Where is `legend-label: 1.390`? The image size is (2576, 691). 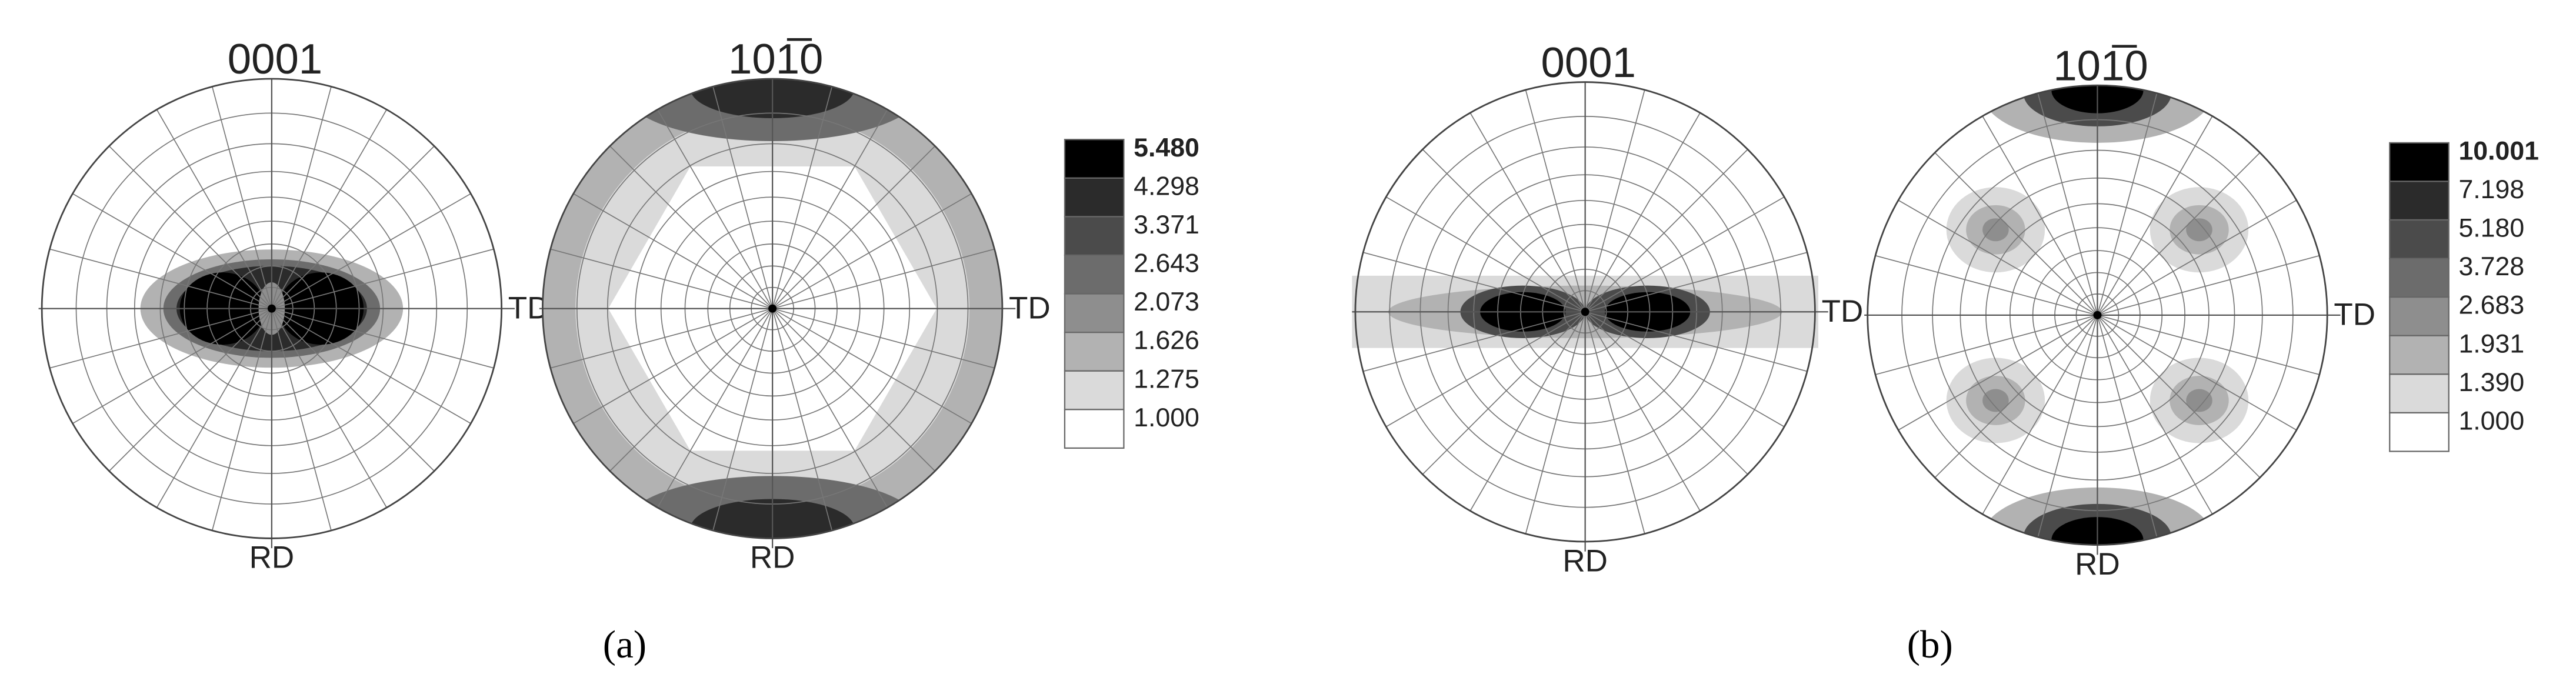
legend-label: 1.390 is located at coordinates (2491, 382).